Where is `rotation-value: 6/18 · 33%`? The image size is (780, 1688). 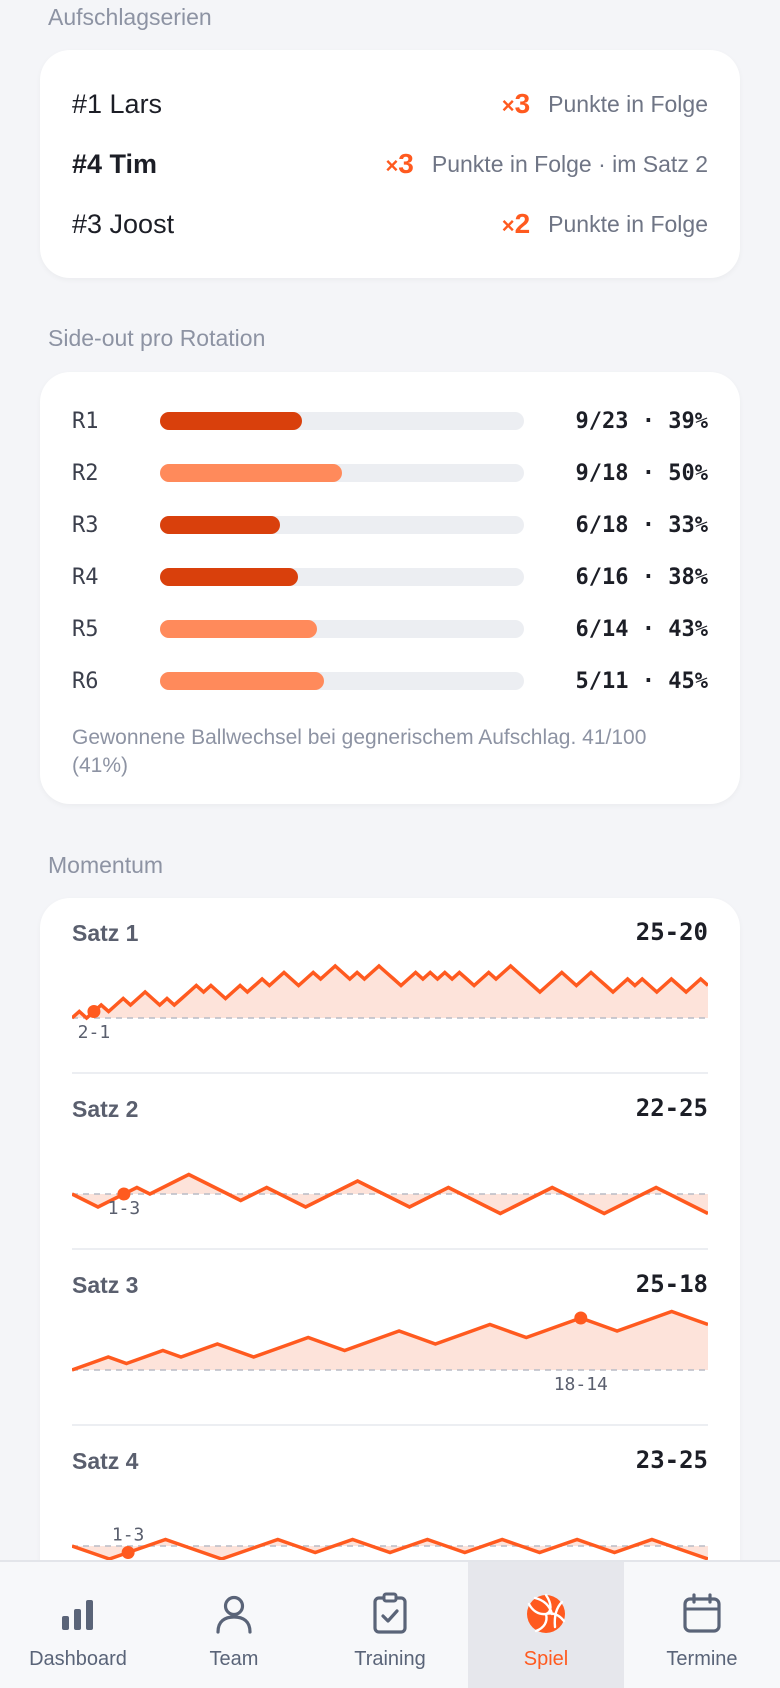 rotation-value: 6/18 · 33% is located at coordinates (641, 525).